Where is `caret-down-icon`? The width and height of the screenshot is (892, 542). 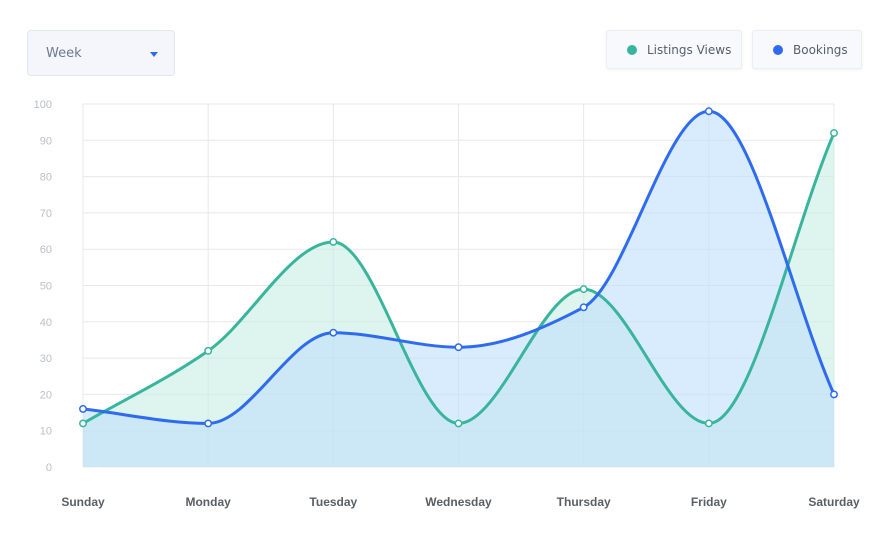
caret-down-icon is located at coordinates (154, 54).